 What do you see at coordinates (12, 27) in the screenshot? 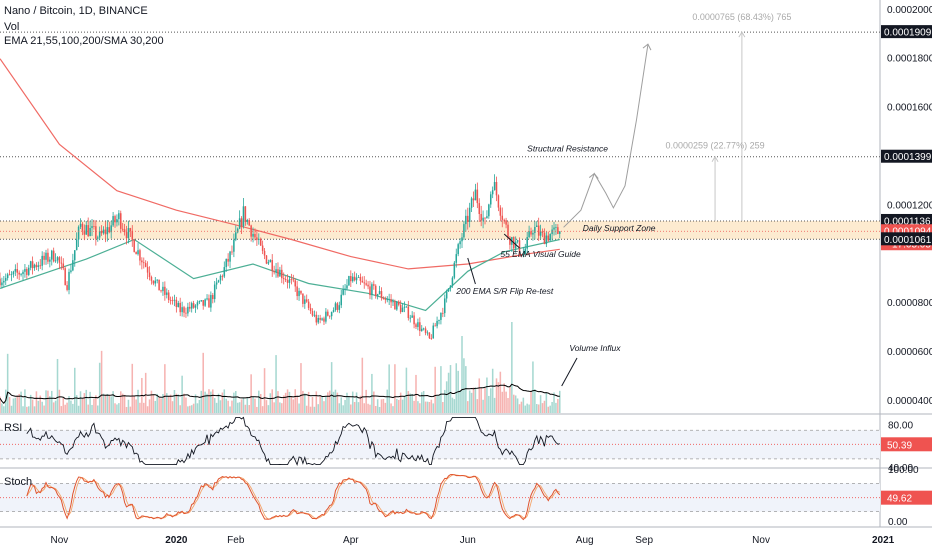
I see `volume-legend: Vol` at bounding box center [12, 27].